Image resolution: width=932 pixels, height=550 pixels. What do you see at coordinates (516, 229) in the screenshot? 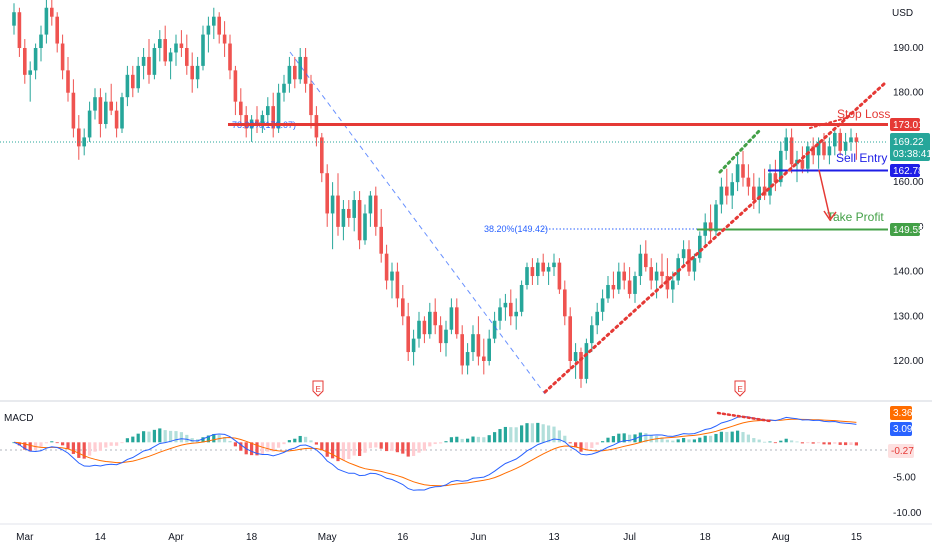
I see `fib-lower-label: 38.20%(149.42)` at bounding box center [516, 229].